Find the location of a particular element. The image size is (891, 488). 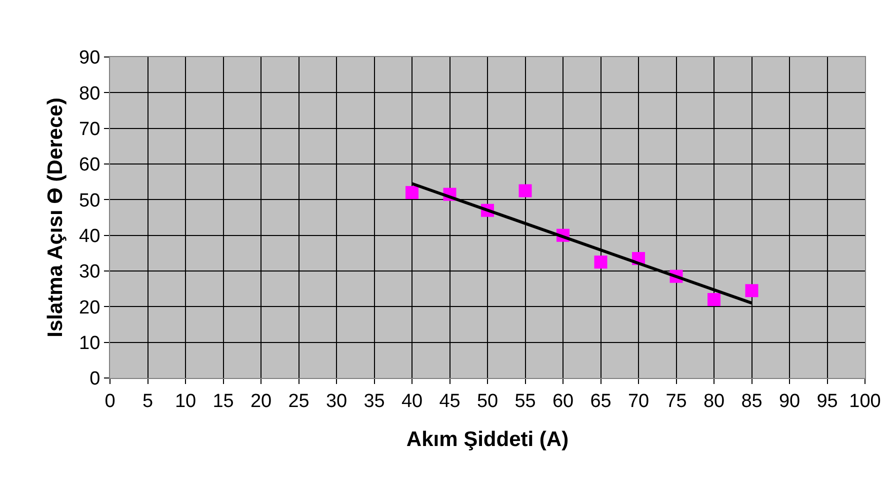

y-tick-label: 90 is located at coordinates (89, 58).